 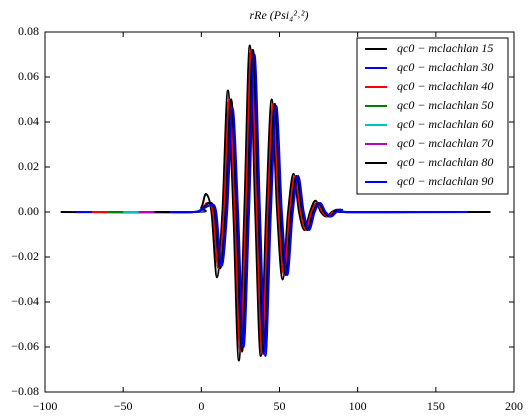 What do you see at coordinates (514, 406) in the screenshot?
I see `x-tick-label: 200` at bounding box center [514, 406].